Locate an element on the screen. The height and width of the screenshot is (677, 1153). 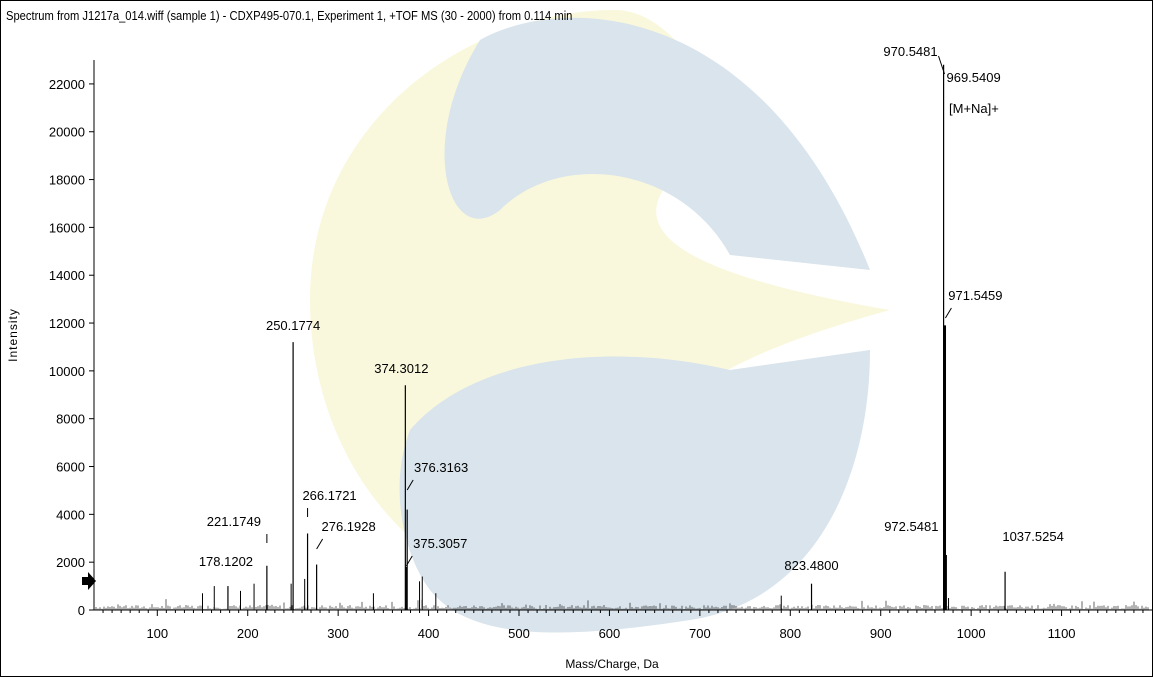
x-tick-label: 100 is located at coordinates (157, 633).